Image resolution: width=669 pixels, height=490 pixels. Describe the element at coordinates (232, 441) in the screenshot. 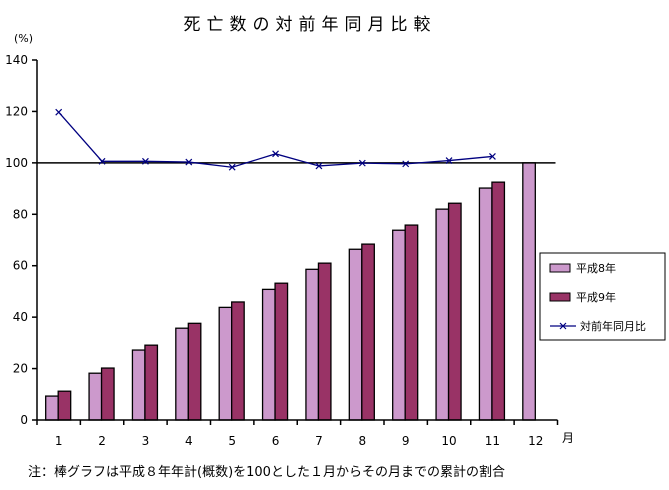

I see `x-tick-label: 5` at that location.